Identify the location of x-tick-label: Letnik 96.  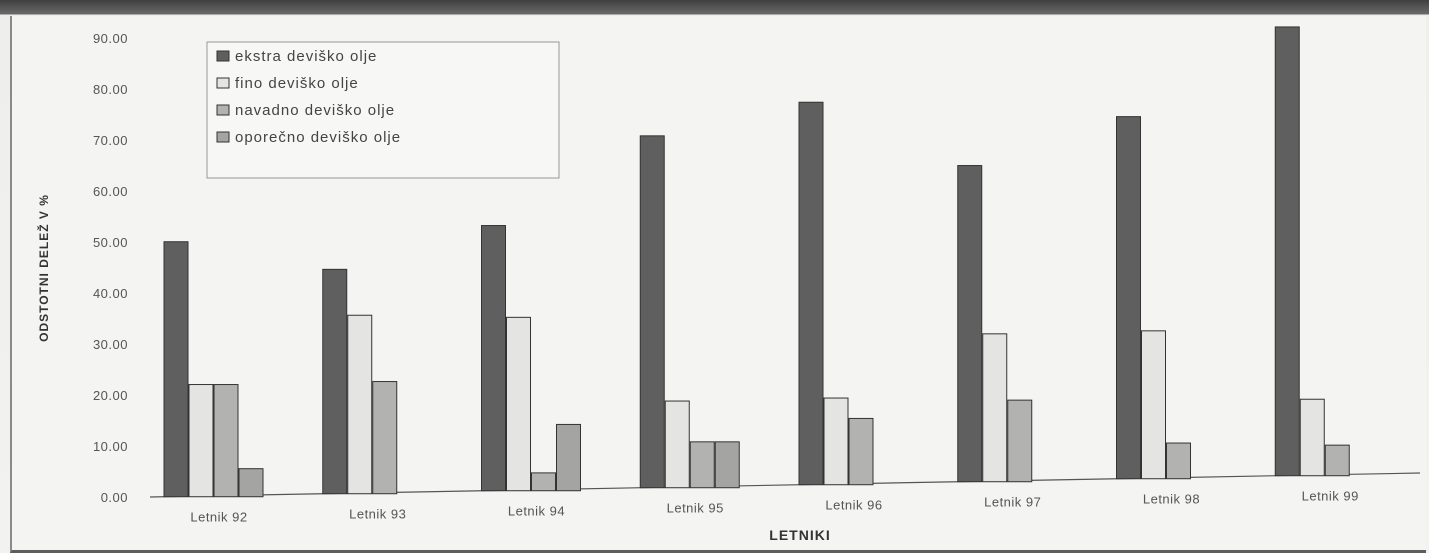
(853, 505).